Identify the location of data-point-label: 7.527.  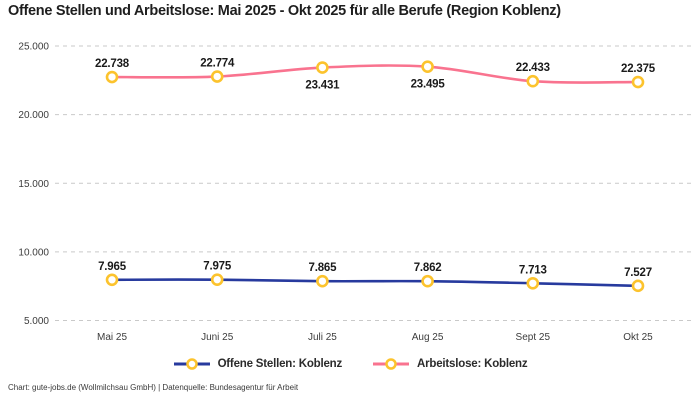
(638, 273).